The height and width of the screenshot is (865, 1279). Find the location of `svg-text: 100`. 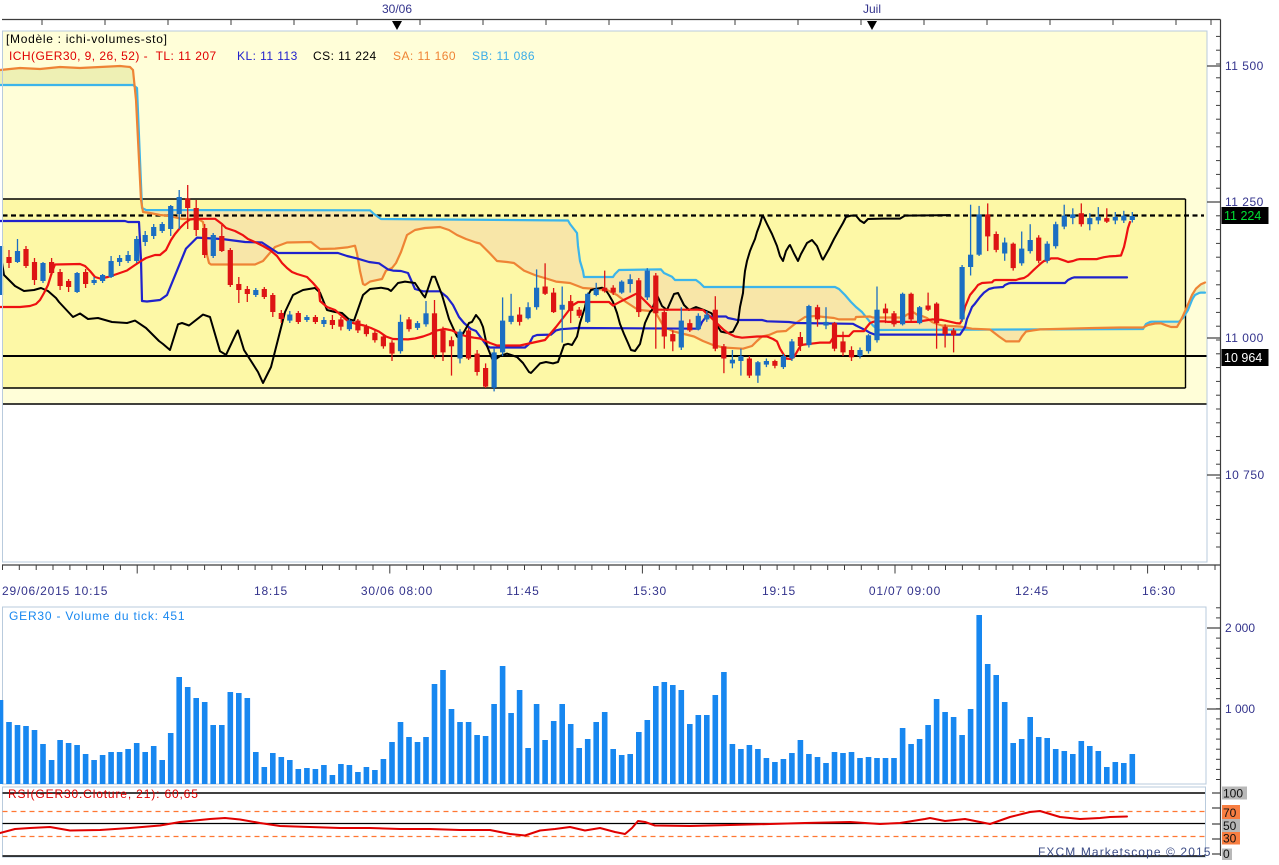

svg-text: 100 is located at coordinates (1233, 794).